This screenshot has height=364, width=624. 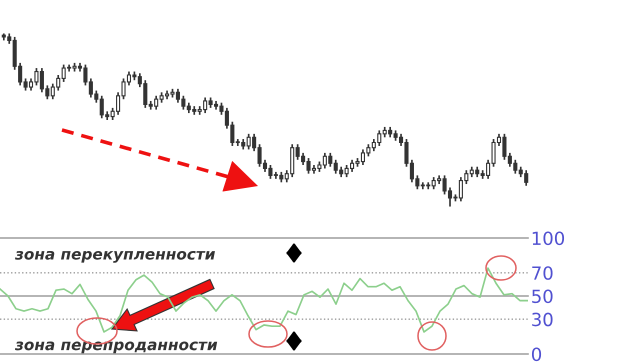 I want to click on y-tick-label: 100, so click(x=548, y=238).